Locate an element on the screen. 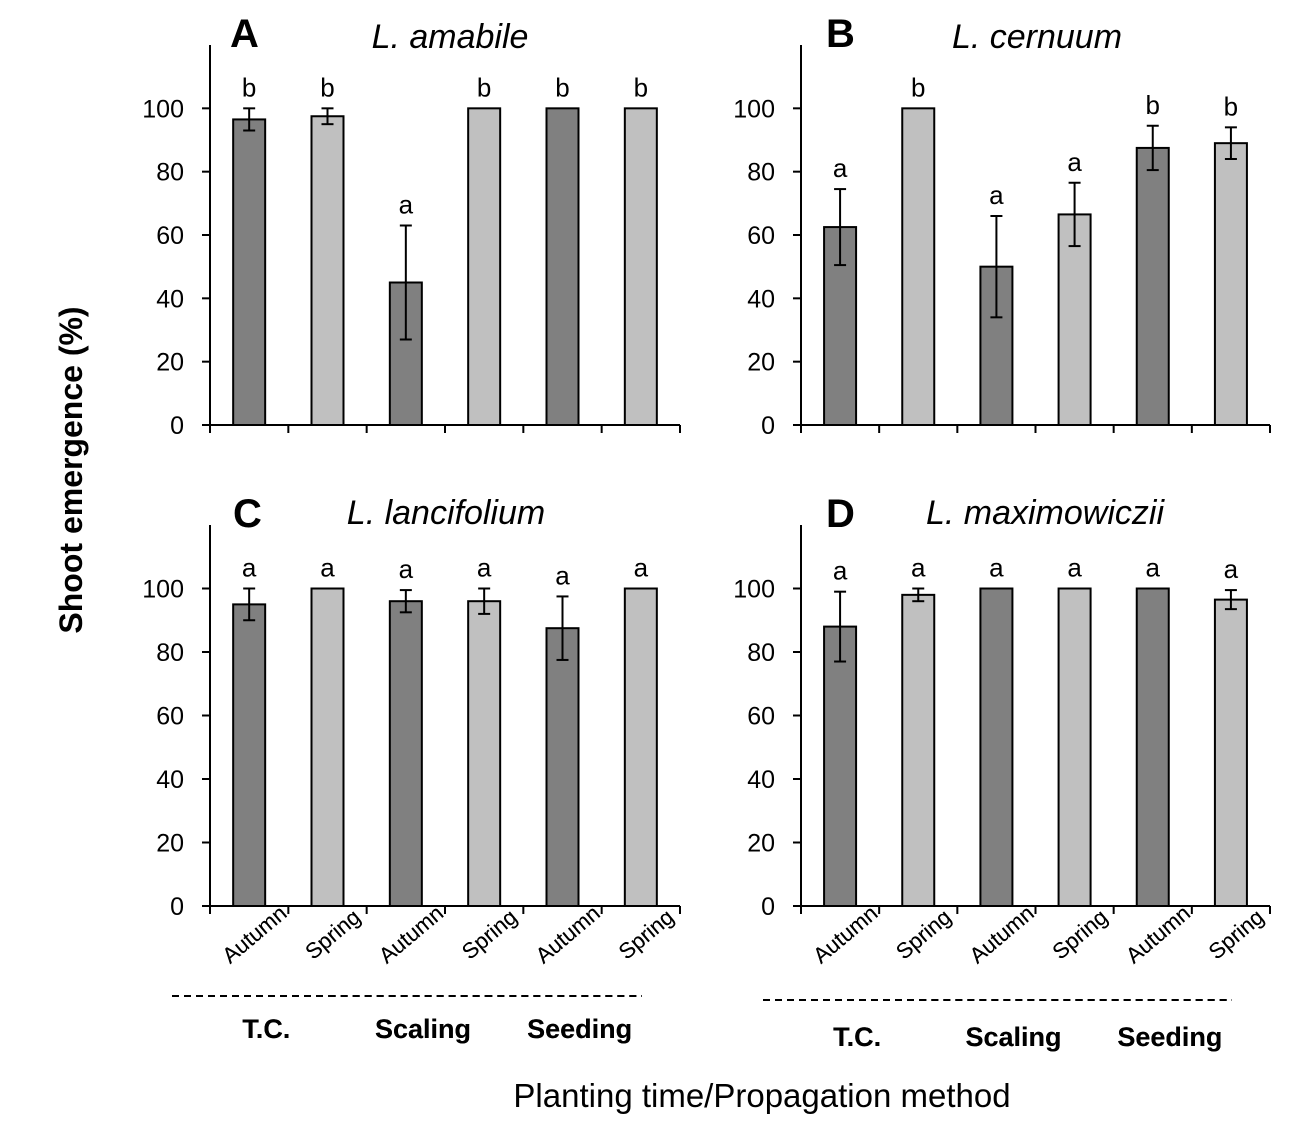 This screenshot has width=1298, height=1129. panel-letter: D is located at coordinates (840, 514).